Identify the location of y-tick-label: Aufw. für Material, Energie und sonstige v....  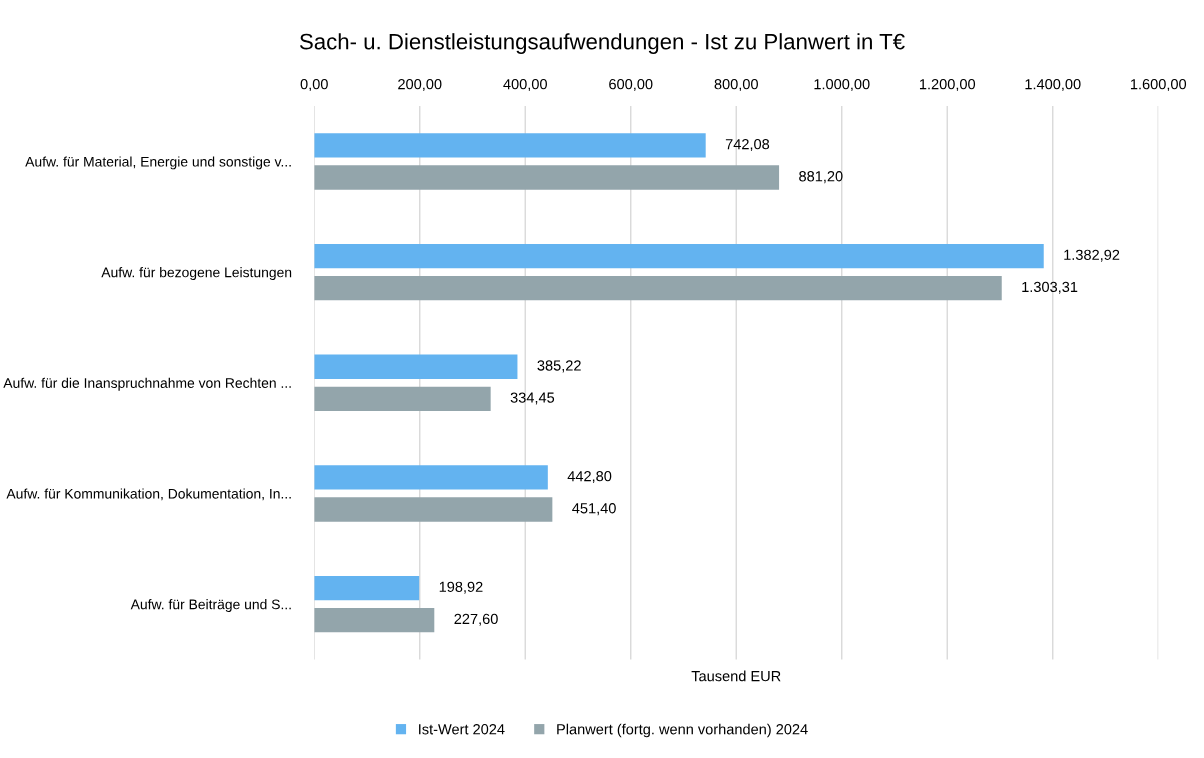
(158, 163).